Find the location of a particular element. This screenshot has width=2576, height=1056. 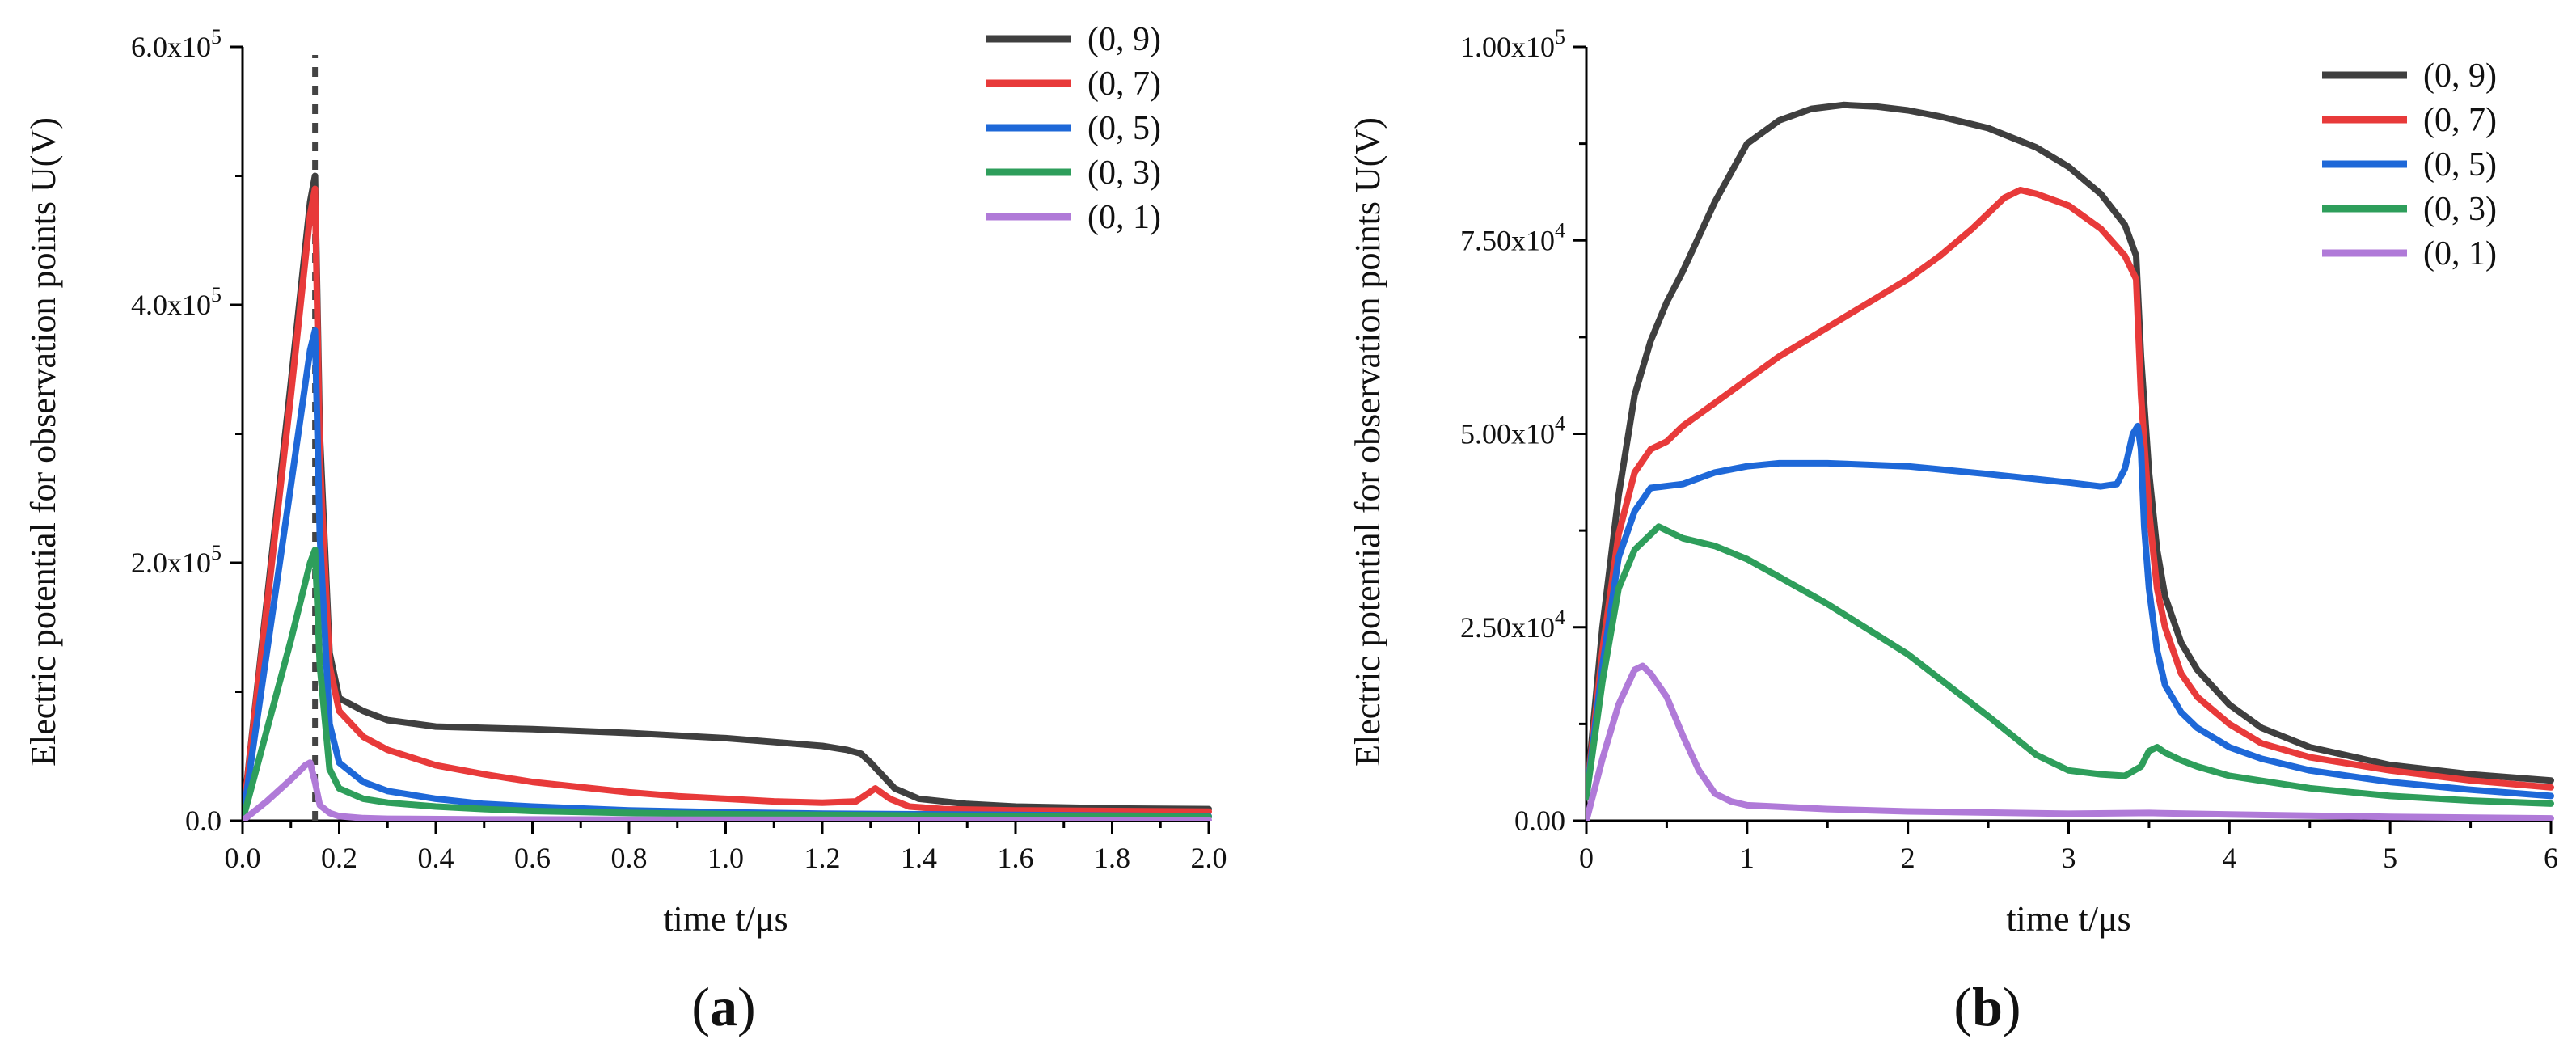

panel-label: (a) is located at coordinates (723, 1006).